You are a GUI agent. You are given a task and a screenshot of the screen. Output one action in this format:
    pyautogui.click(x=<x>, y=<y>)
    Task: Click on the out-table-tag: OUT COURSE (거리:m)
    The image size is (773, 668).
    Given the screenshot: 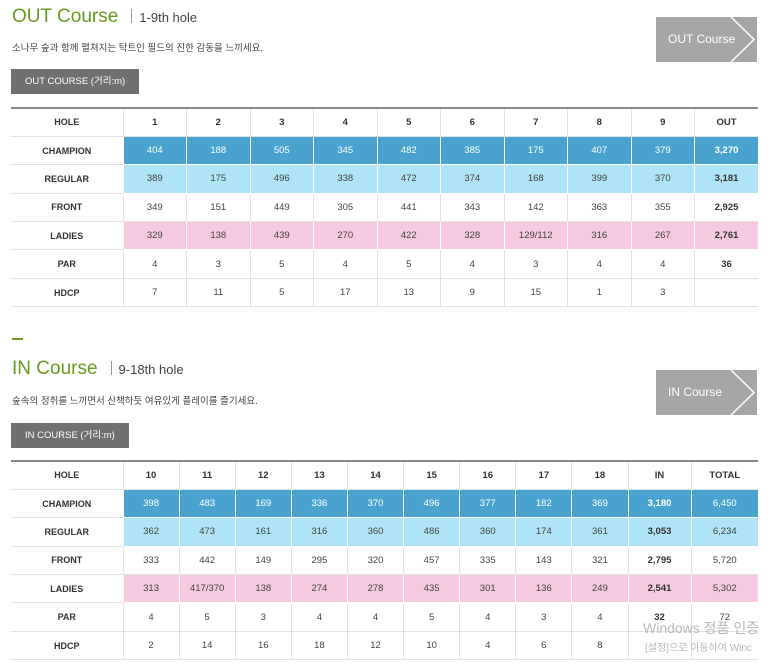 What is the action you would take?
    pyautogui.click(x=75, y=81)
    